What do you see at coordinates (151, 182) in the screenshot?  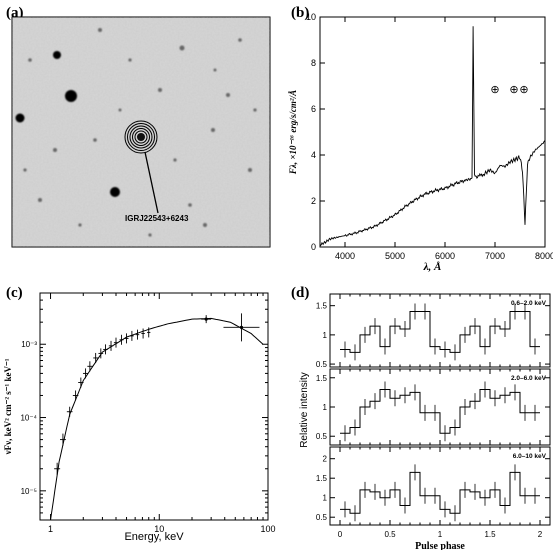 I see `target-pointer-line` at bounding box center [151, 182].